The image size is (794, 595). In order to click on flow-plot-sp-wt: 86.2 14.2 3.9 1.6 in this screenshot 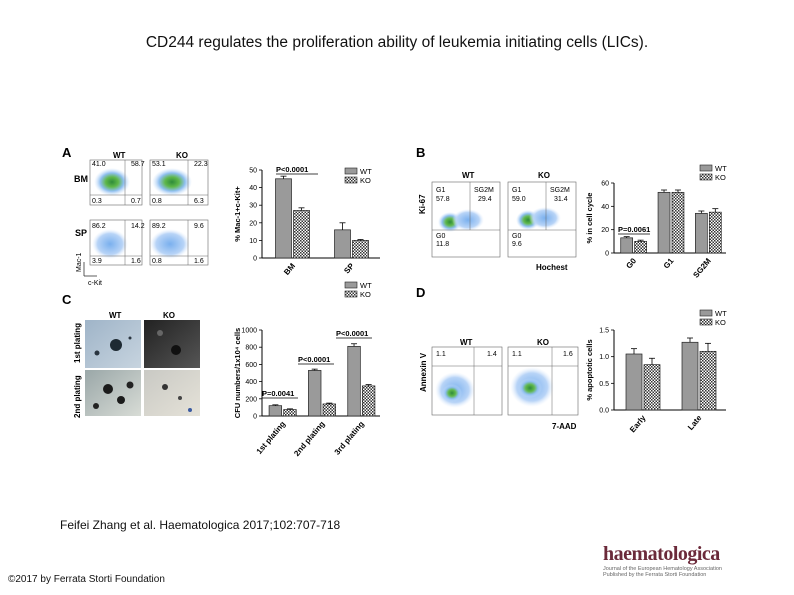, I will do `click(117, 242)`.